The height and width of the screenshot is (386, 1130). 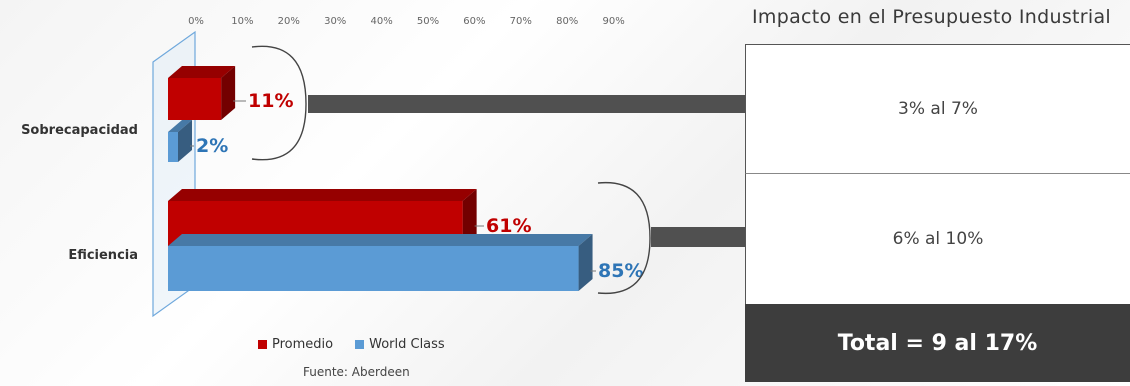 What do you see at coordinates (932, 17) in the screenshot?
I see `panel-title: Impacto en el Presupuesto Industrial` at bounding box center [932, 17].